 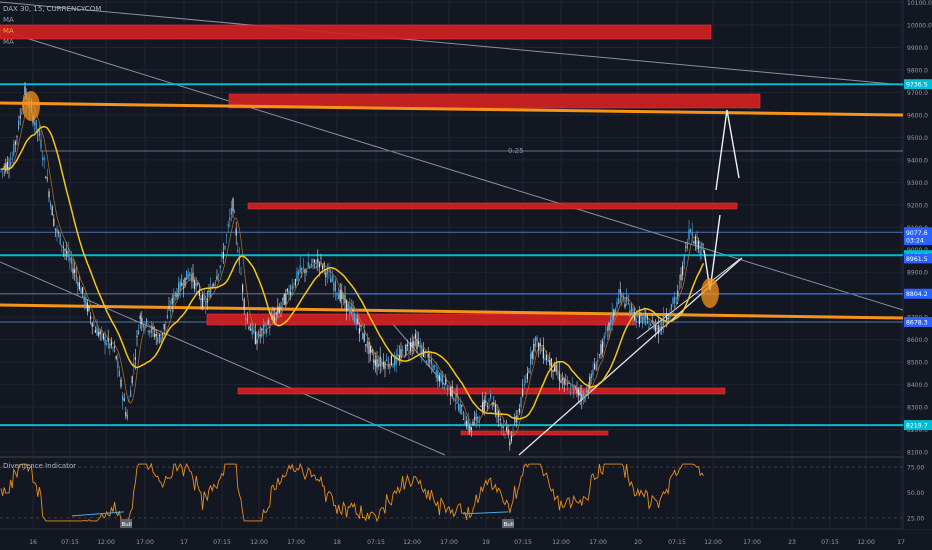 What do you see at coordinates (222, 542) in the screenshot?
I see `time-tick-label: 07:15` at bounding box center [222, 542].